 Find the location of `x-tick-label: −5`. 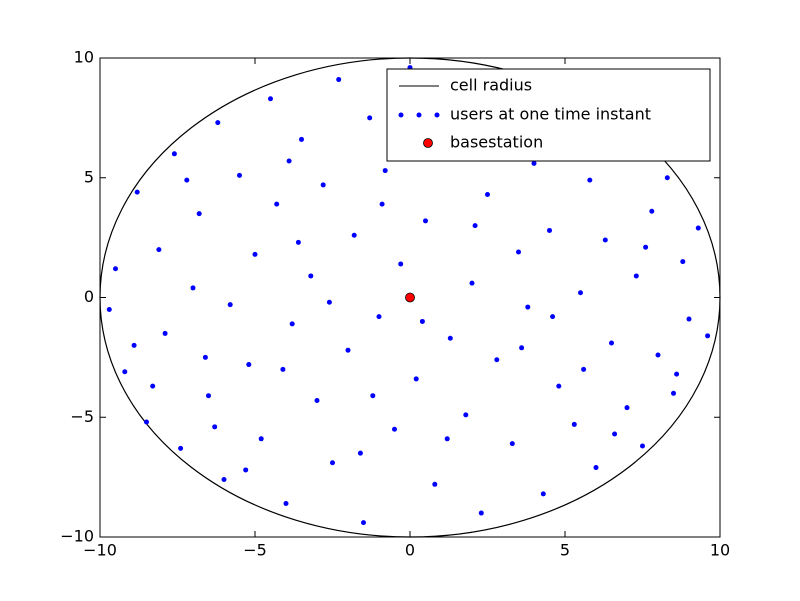

x-tick-label: −5 is located at coordinates (255, 550).